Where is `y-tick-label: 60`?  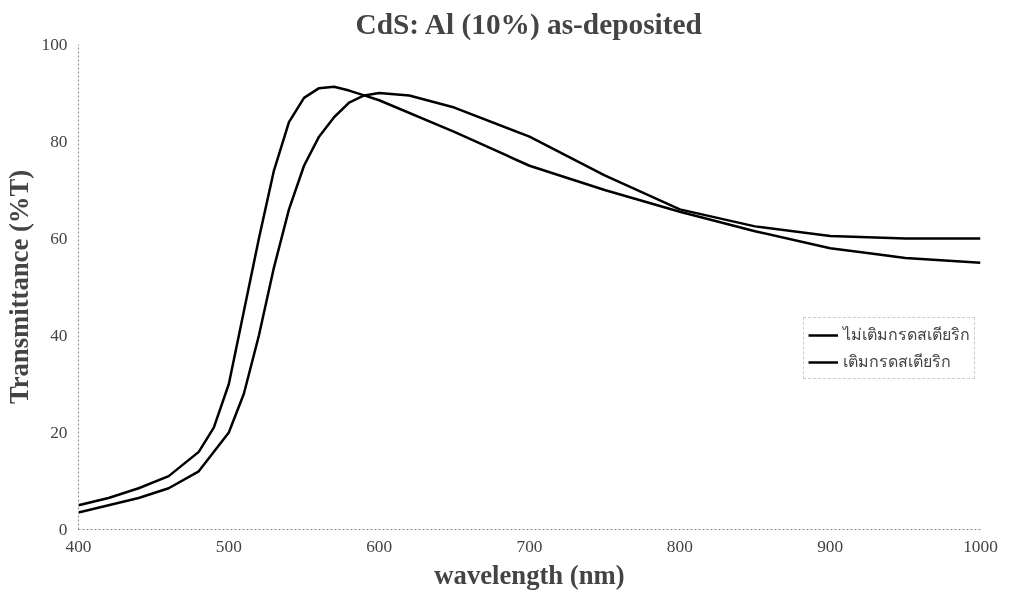 y-tick-label: 60 is located at coordinates (59, 238).